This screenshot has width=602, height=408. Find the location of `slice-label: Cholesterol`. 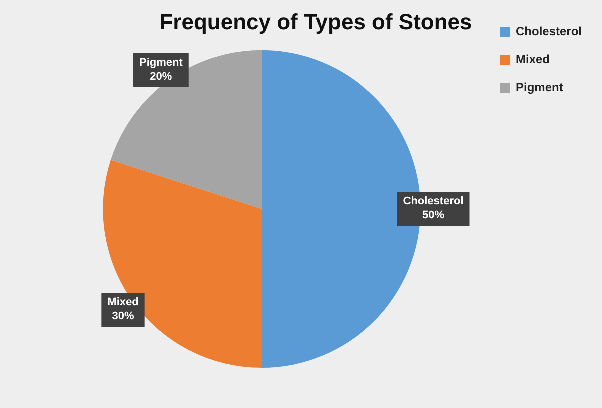

slice-label: Cholesterol is located at coordinates (433, 202).